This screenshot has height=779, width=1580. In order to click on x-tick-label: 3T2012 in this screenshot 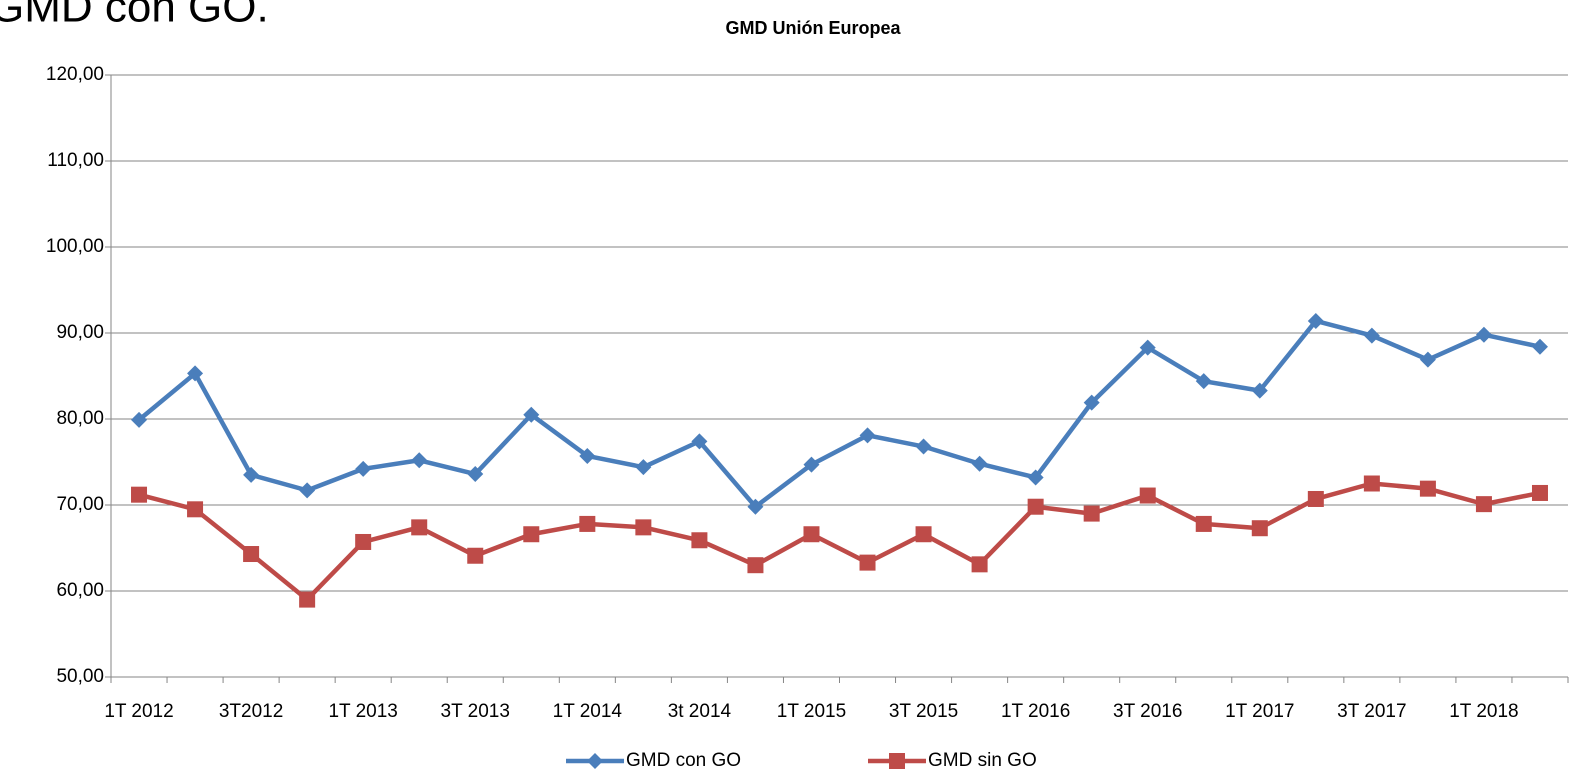, I will do `click(251, 711)`.